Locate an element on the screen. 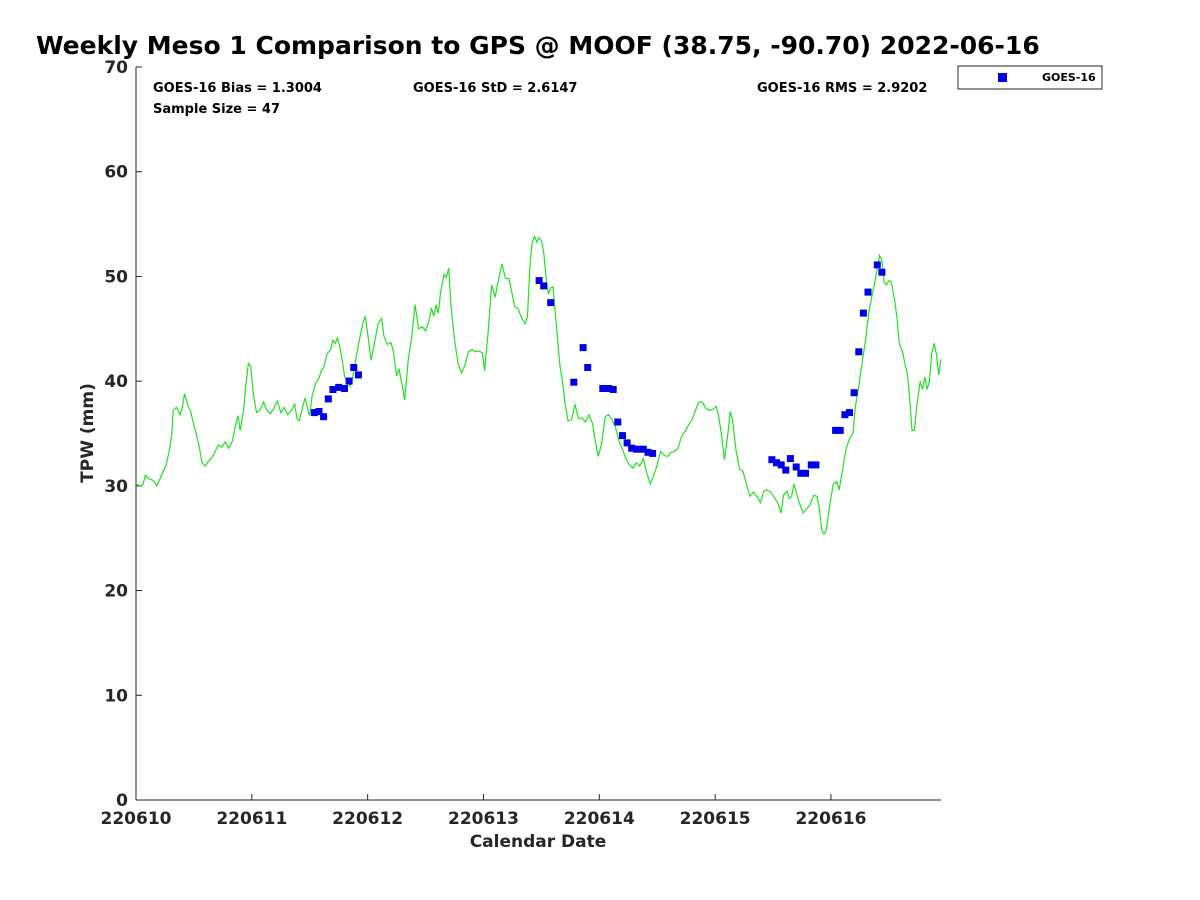  y-ticks: 0 10 20 30 40 50 60 70 is located at coordinates (123, 434).